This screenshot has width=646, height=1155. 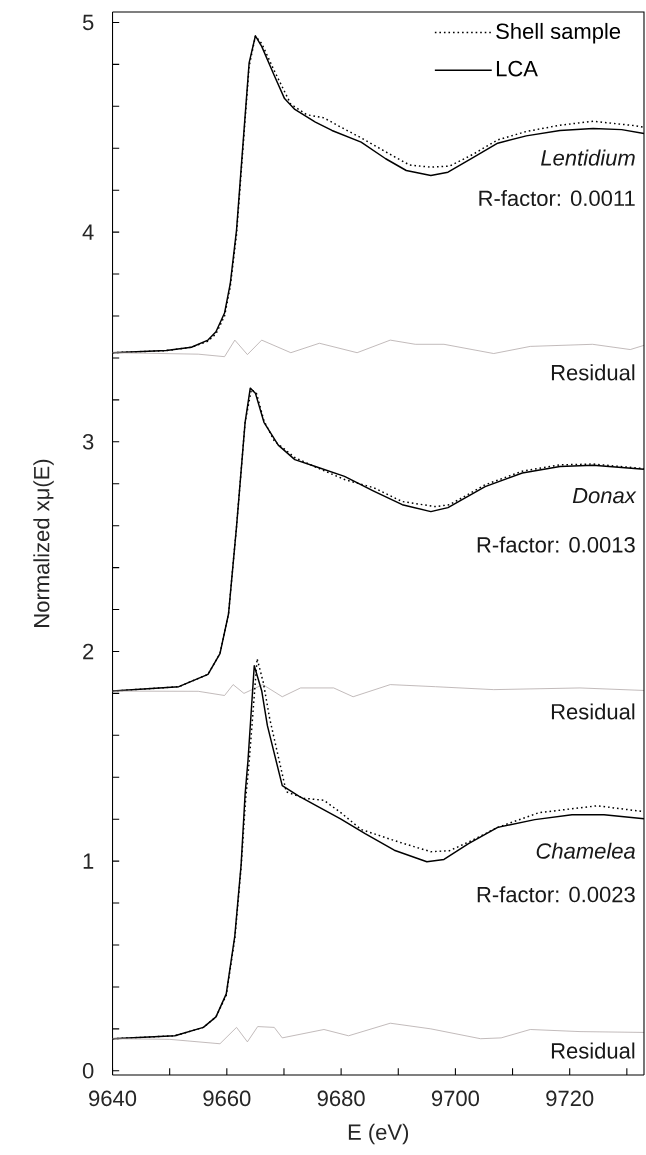 What do you see at coordinates (570, 1098) in the screenshot?
I see `x-tick-label: 9720` at bounding box center [570, 1098].